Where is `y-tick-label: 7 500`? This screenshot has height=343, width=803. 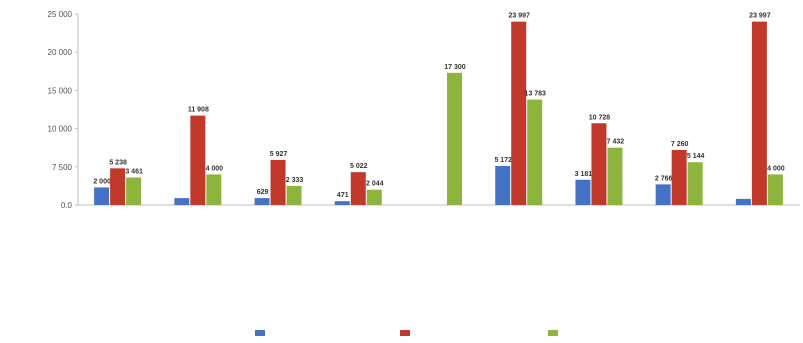 y-tick-label: 7 500 is located at coordinates (62, 167).